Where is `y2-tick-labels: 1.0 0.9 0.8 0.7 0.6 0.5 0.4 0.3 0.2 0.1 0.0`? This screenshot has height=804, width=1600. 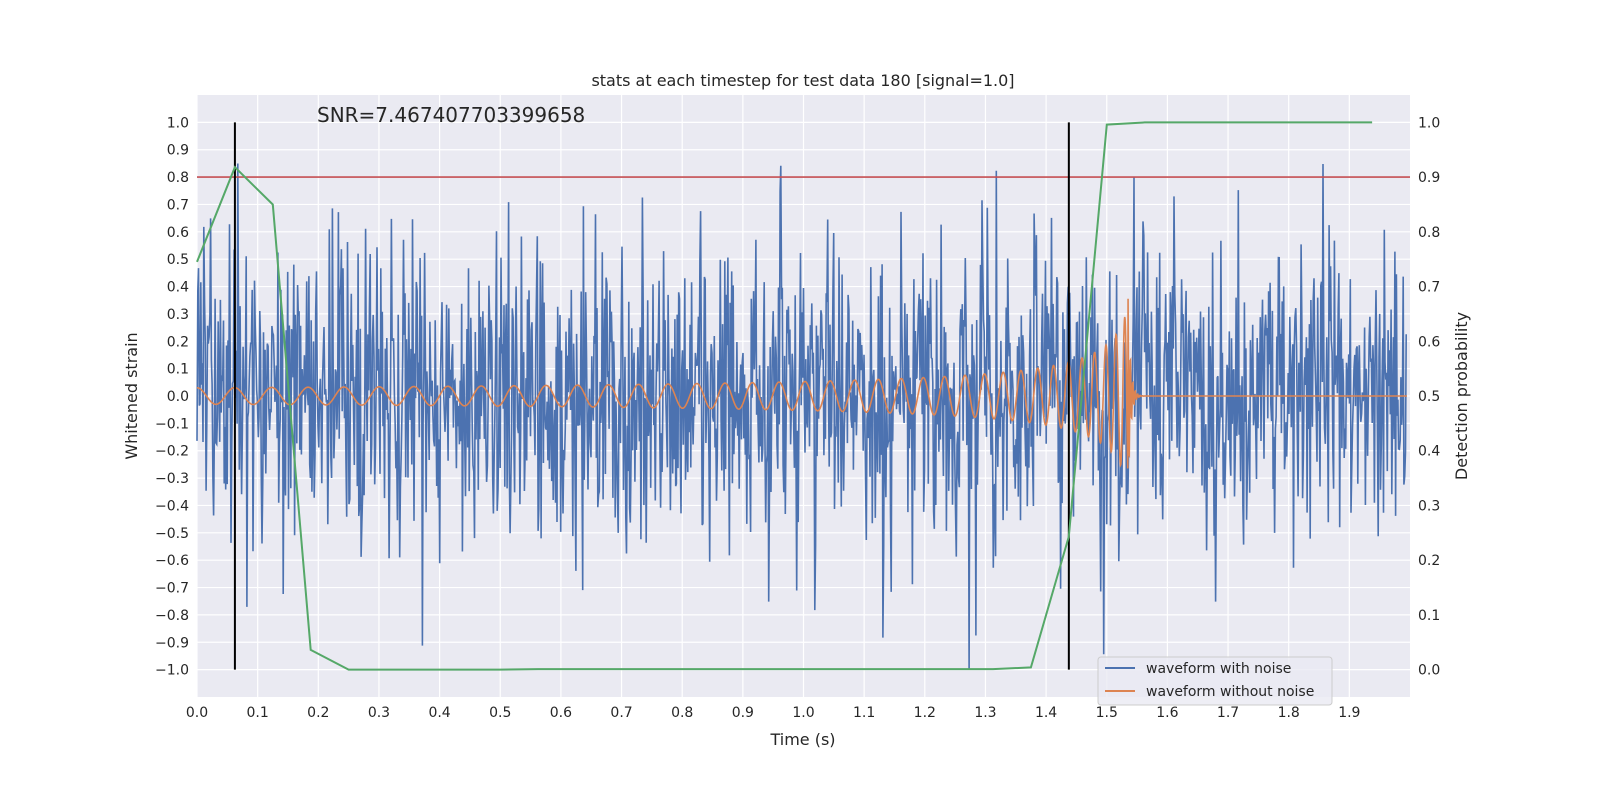
y2-tick-labels: 1.0 0.9 0.8 0.7 0.6 0.5 0.4 0.3 0.2 0.1 0.0 is located at coordinates (1429, 396).